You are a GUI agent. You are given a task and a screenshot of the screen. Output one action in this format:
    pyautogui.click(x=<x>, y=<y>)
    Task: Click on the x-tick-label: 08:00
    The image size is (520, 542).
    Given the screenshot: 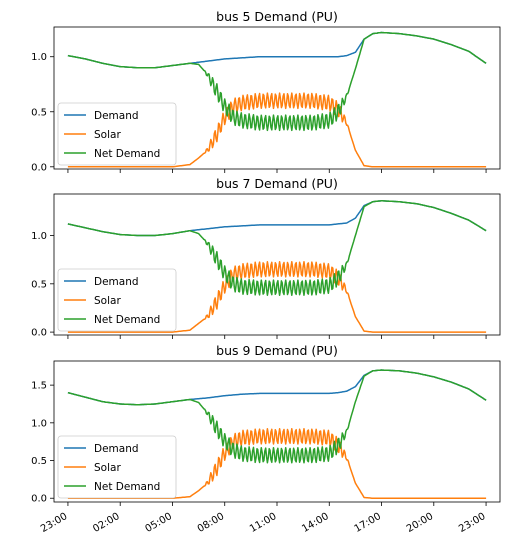 What is the action you would take?
    pyautogui.click(x=211, y=523)
    